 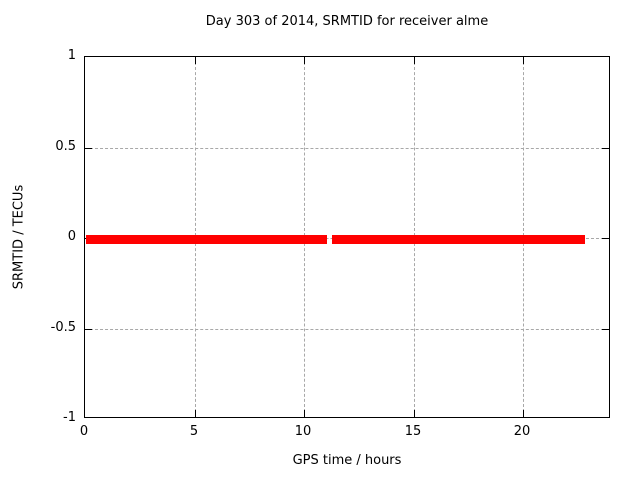 I want to click on y-tick-label: 0.5, so click(x=65, y=146).